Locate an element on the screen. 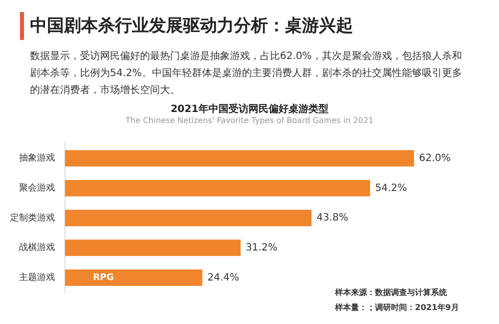 The width and height of the screenshot is (499, 324). y-tick-label: 抽象游戏 is located at coordinates (37, 158).